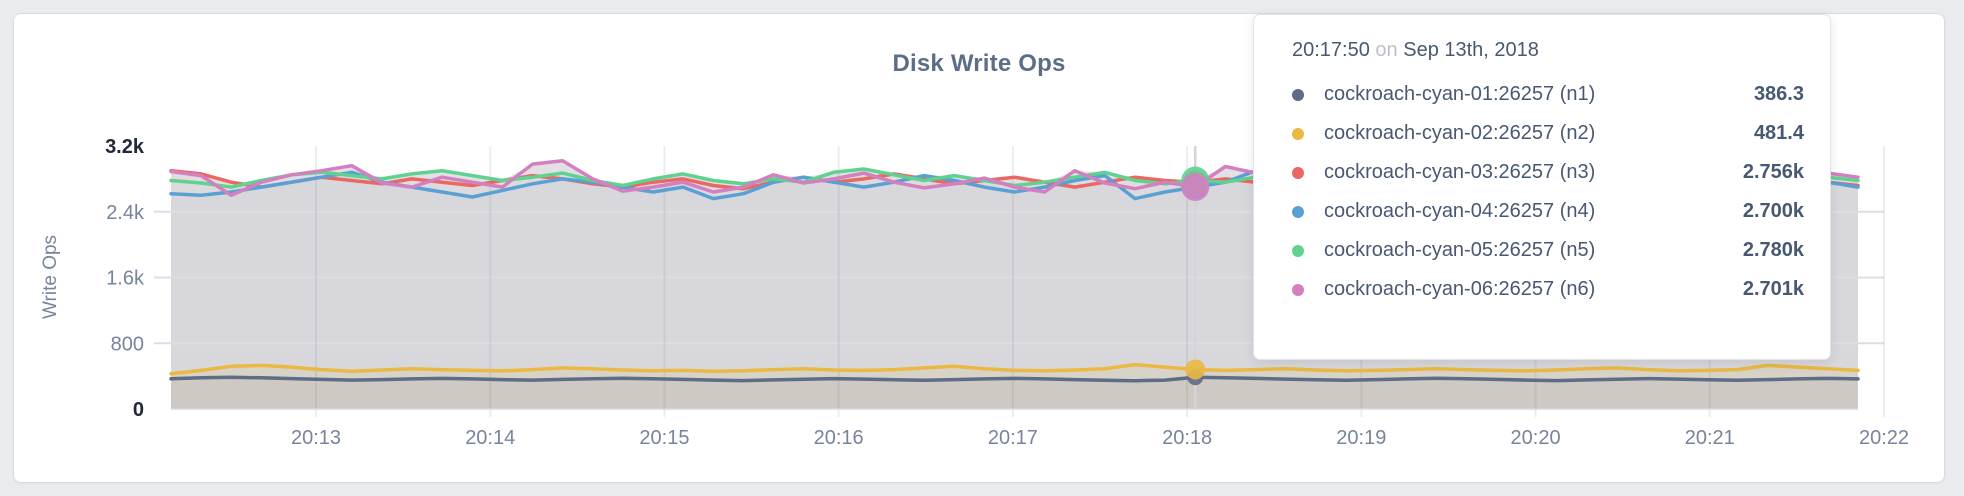 This screenshot has height=496, width=1964. Describe the element at coordinates (1773, 211) in the screenshot. I see `series-value: 2.700k` at that location.